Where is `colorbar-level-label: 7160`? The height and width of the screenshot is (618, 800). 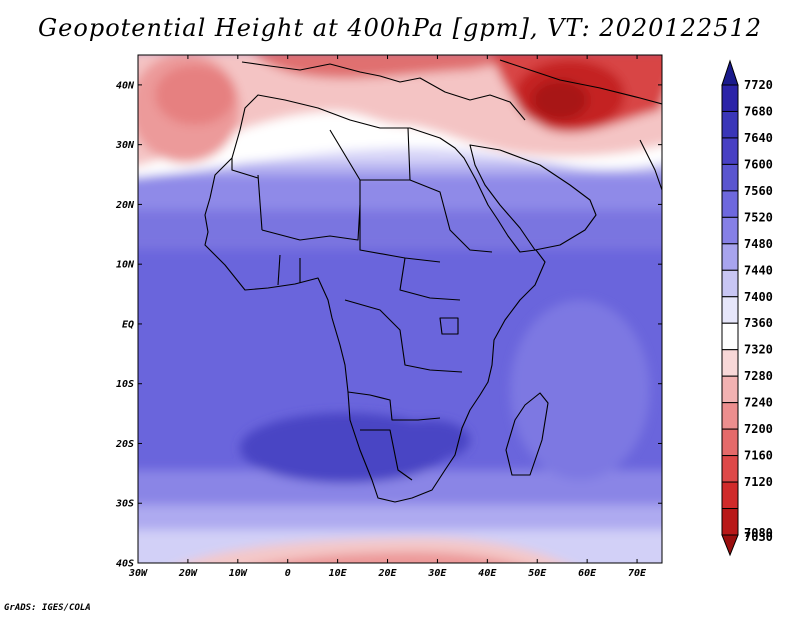 colorbar-level-label: 7160 is located at coordinates (758, 456).